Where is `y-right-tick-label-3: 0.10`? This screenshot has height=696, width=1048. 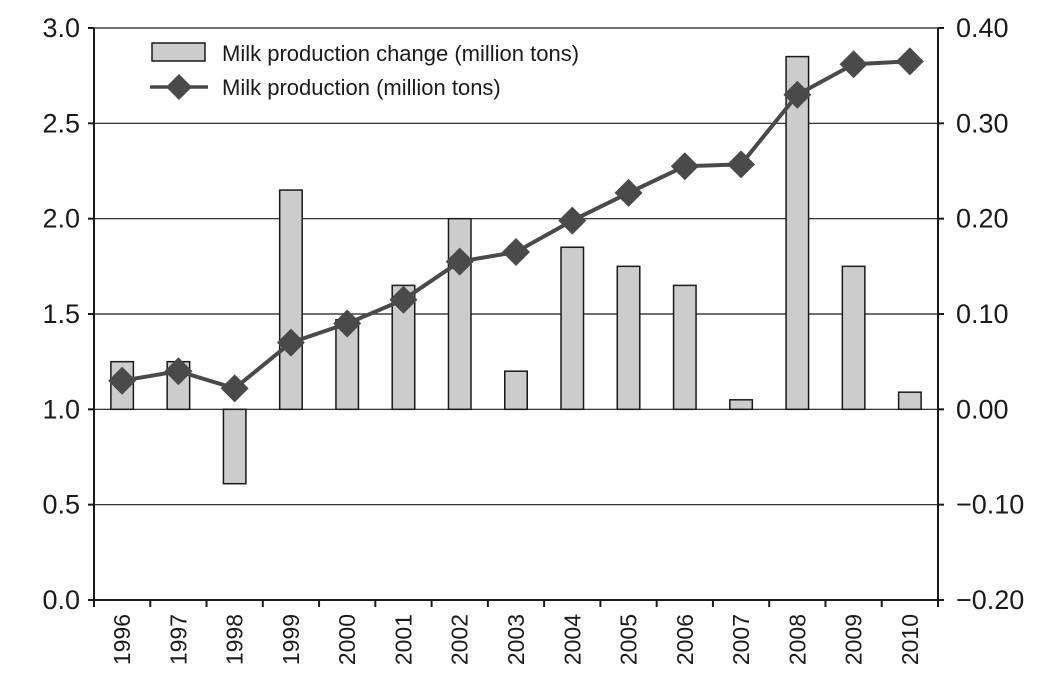 y-right-tick-label-3: 0.10 is located at coordinates (982, 314).